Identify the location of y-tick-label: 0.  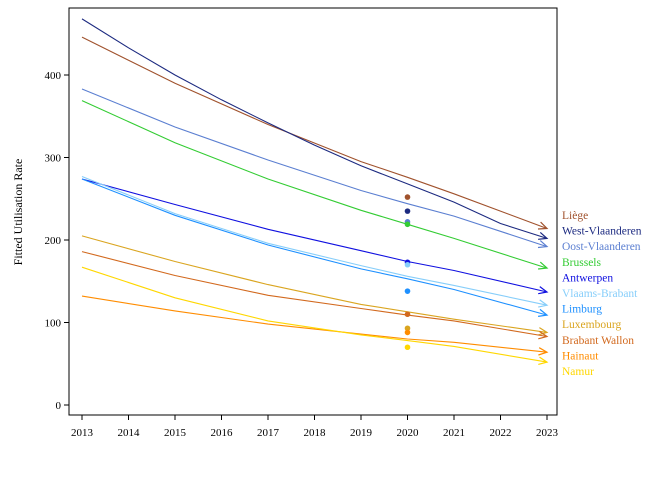
(59, 406).